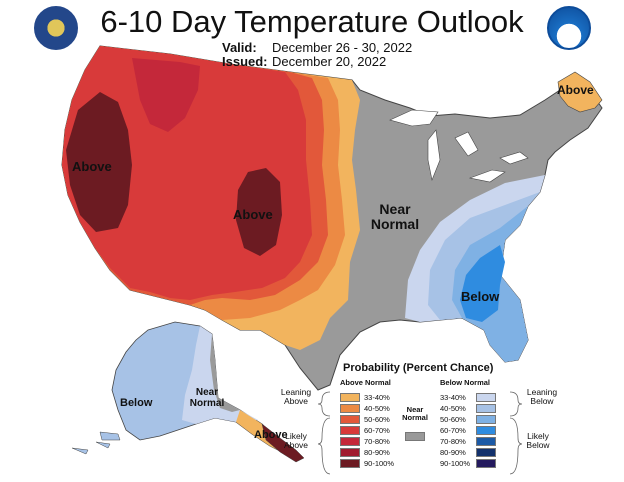 Image resolution: width=624 pixels, height=482 pixels. What do you see at coordinates (377, 419) in the screenshot?
I see `legend-above-label: 50-60%` at bounding box center [377, 419].